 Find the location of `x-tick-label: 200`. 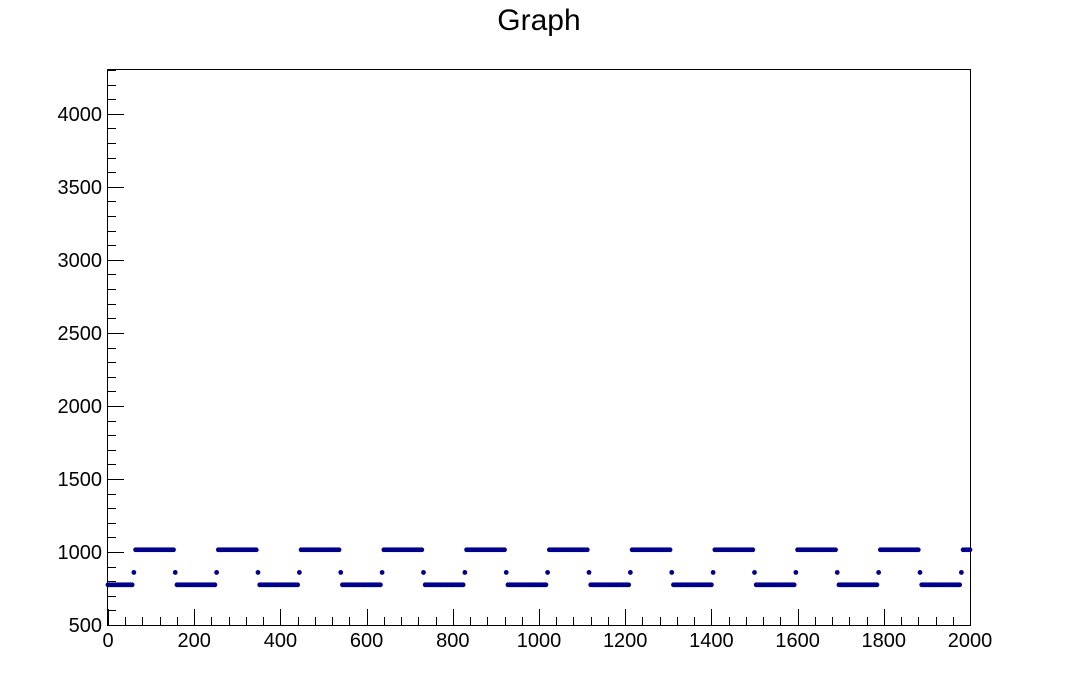

x-tick-label: 200 is located at coordinates (194, 641).